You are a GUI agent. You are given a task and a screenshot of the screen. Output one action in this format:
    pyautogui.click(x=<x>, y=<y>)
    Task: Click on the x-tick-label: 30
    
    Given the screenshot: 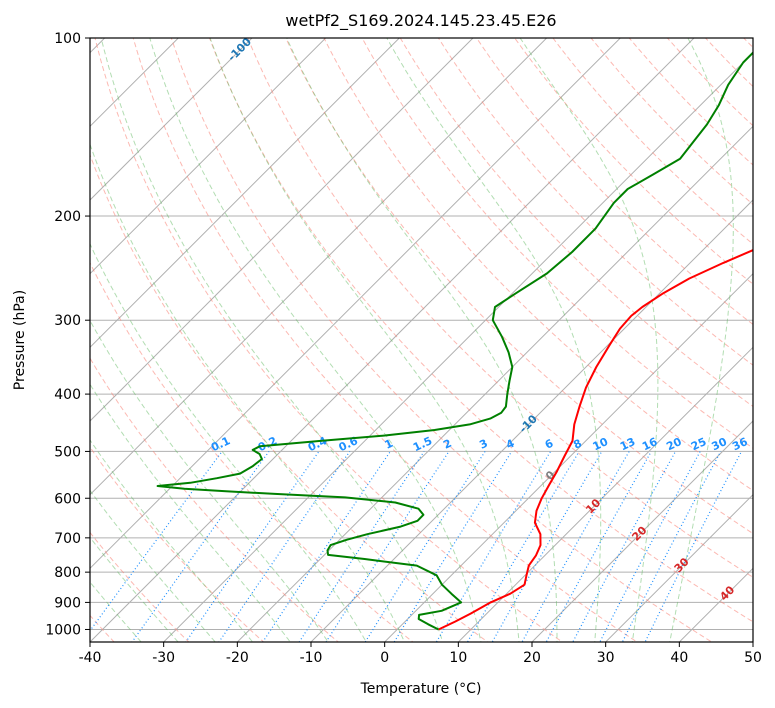 What is the action you would take?
    pyautogui.click(x=606, y=658)
    